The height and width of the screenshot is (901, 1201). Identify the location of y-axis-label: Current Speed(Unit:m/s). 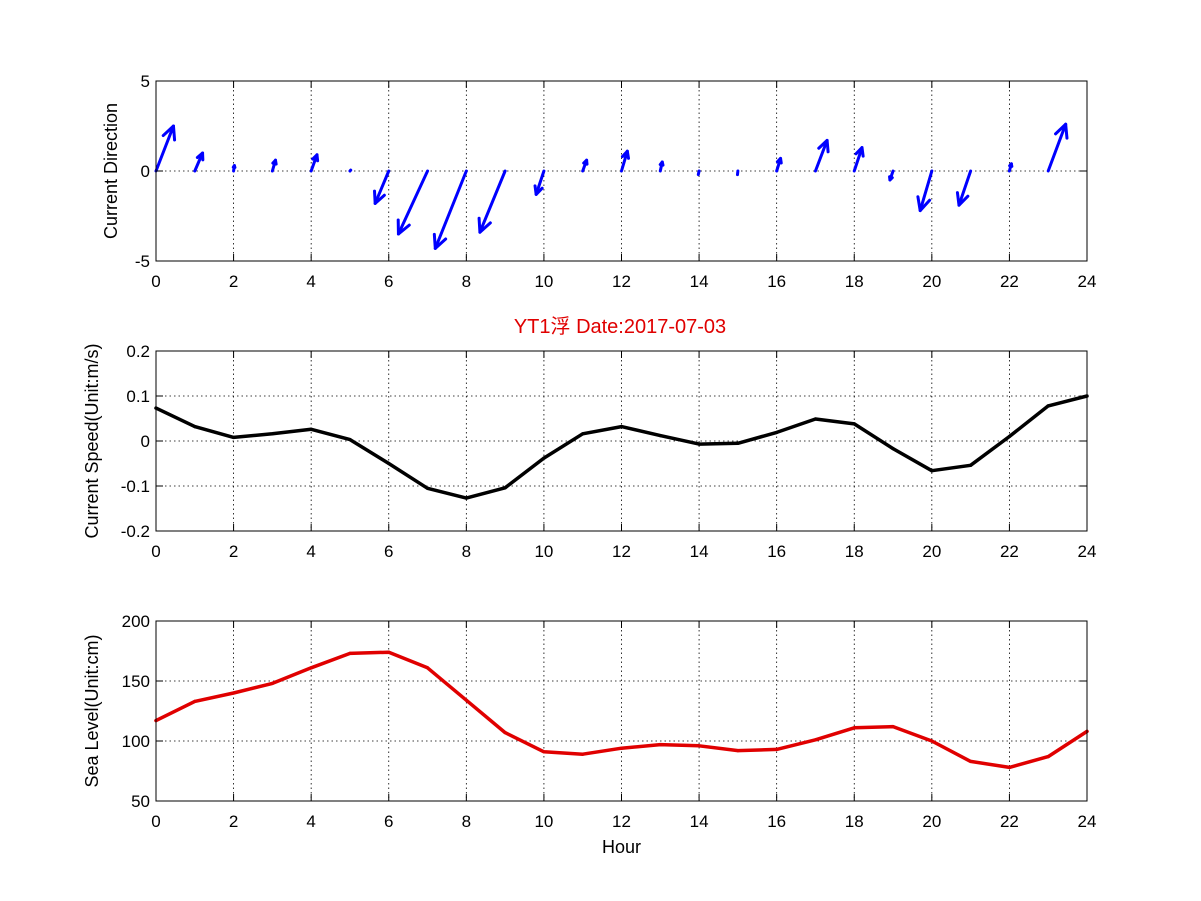
(92, 440).